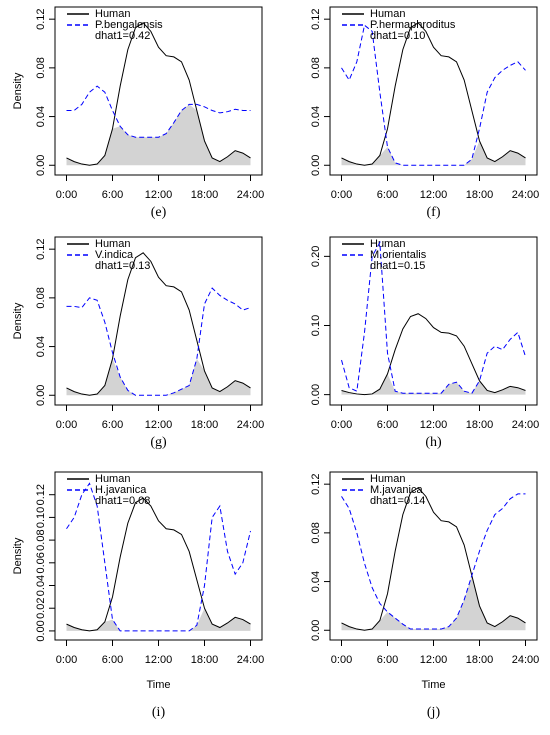  I want to click on y-tick-label: 0.20, so click(316, 256).